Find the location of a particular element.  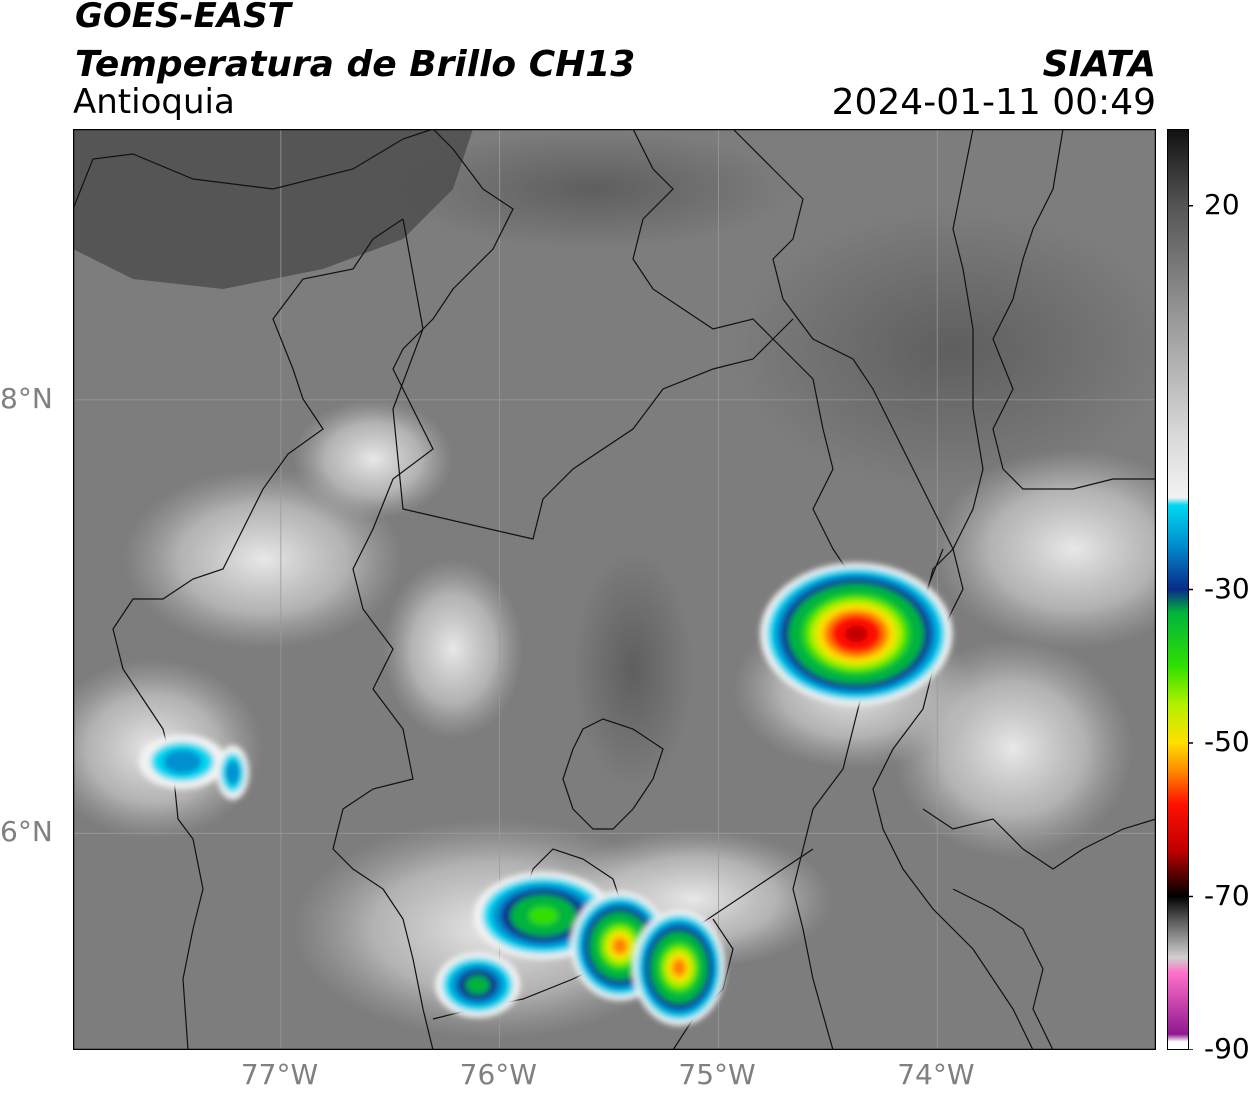

organization-label: SIATA is located at coordinates (1099, 64).